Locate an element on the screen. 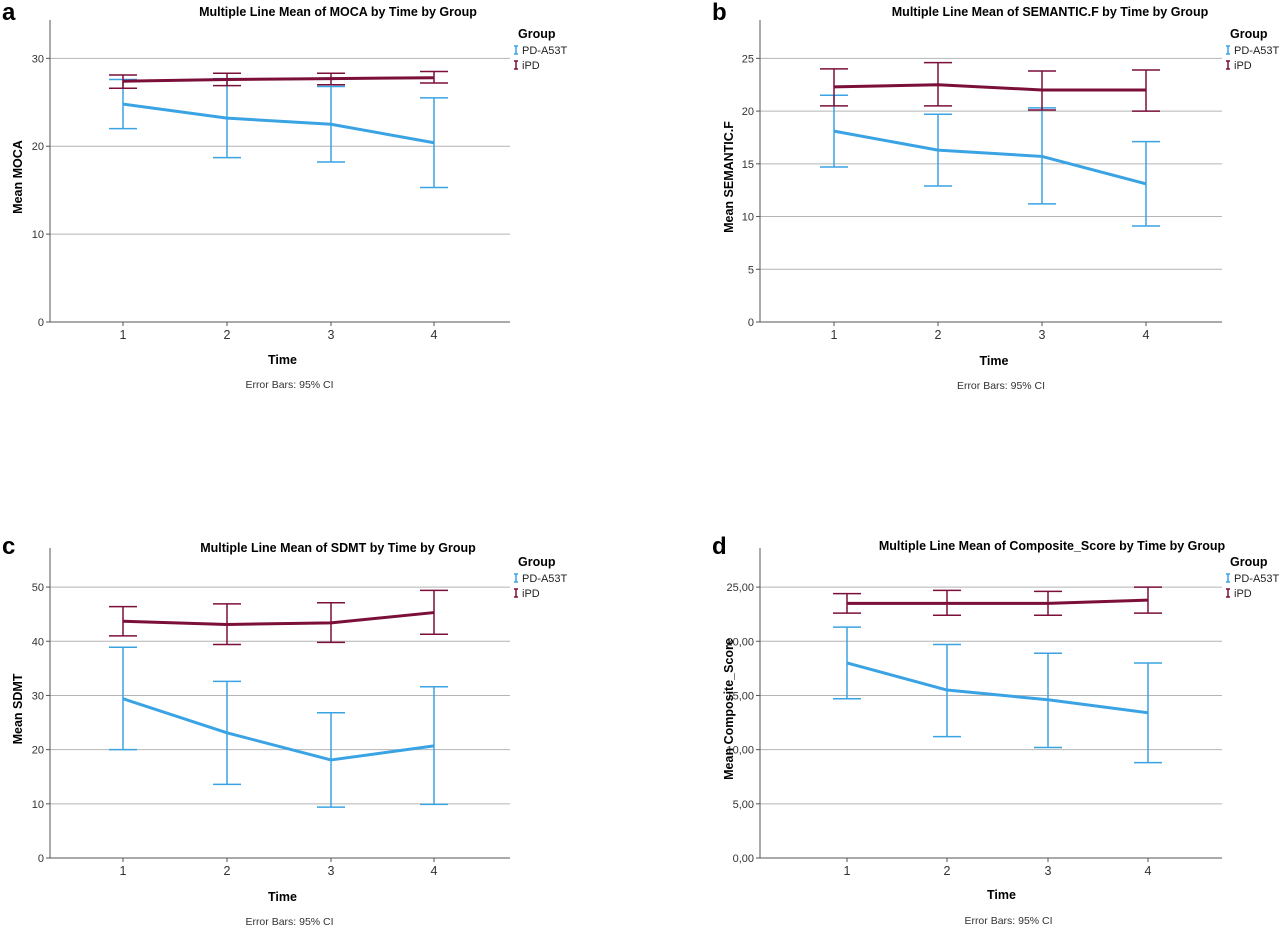 This screenshot has height=928, width=1280. panel-letter: c is located at coordinates (8, 546).